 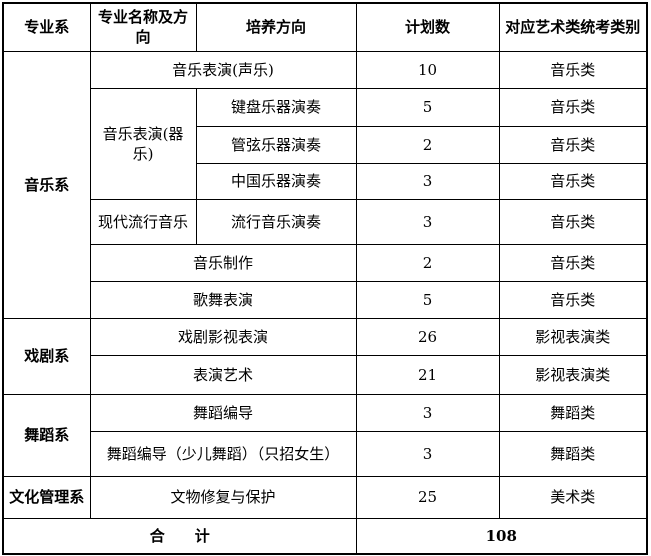 I want to click on cell-direction: 流行音乐演奏, so click(x=276, y=221).